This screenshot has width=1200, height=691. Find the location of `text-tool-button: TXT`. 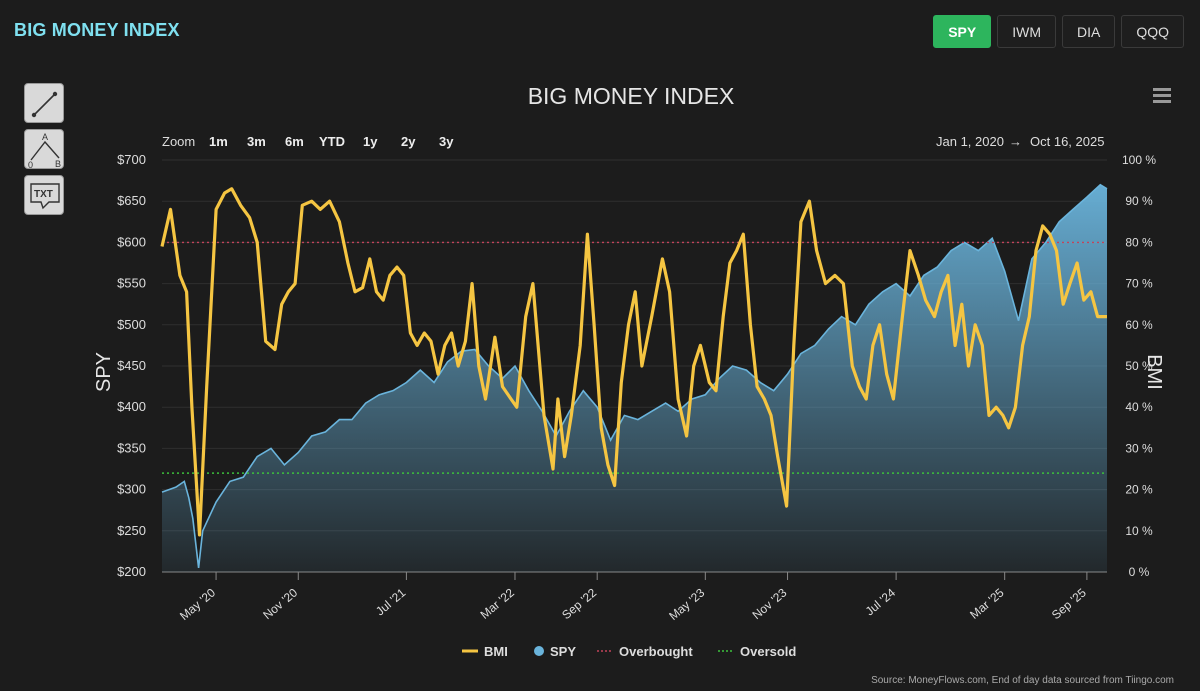

text-tool-button: TXT is located at coordinates (44, 195).